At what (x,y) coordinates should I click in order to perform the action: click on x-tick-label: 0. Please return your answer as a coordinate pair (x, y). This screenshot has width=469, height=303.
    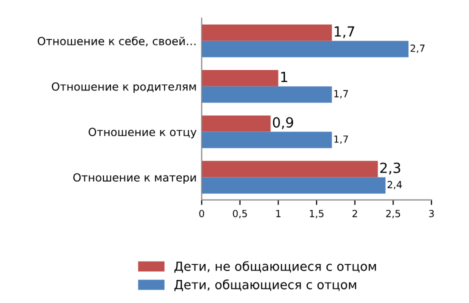
    Looking at the image, I should click on (201, 214).